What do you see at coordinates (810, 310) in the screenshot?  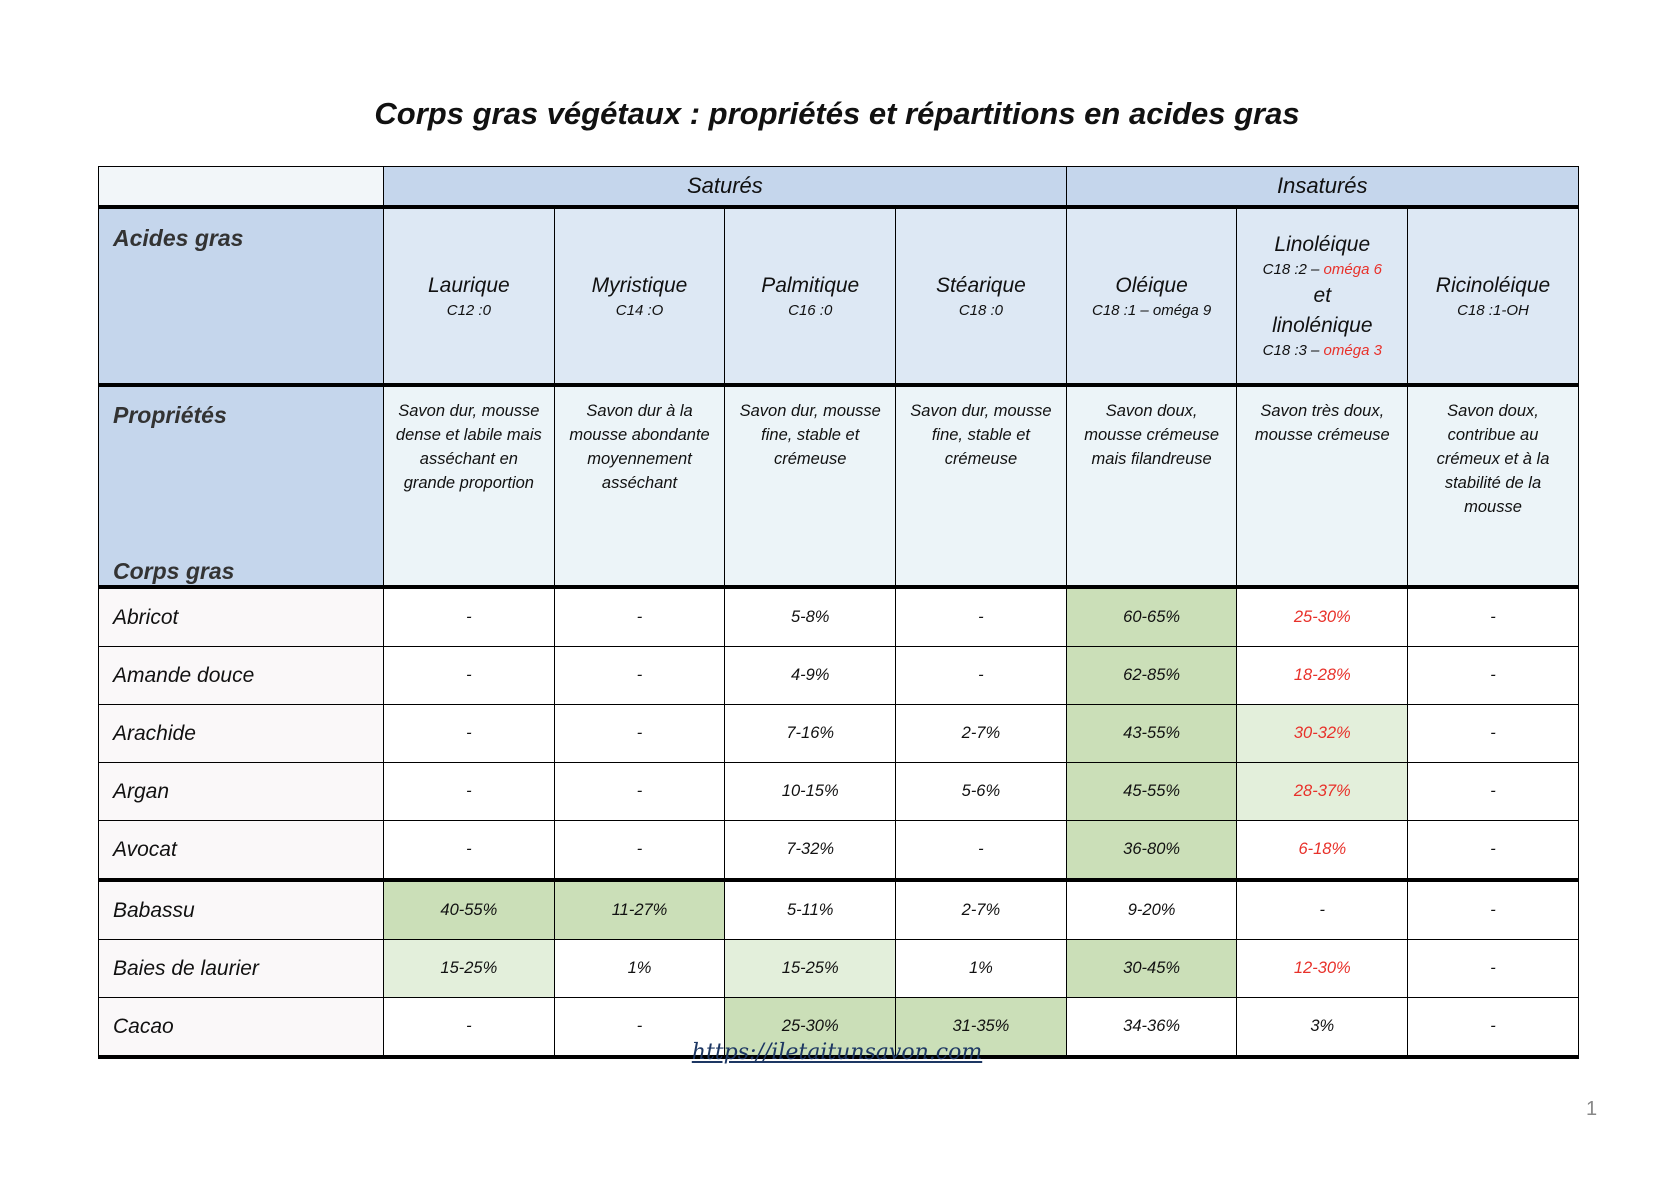 I see `acid-code: C16 :0` at bounding box center [810, 310].